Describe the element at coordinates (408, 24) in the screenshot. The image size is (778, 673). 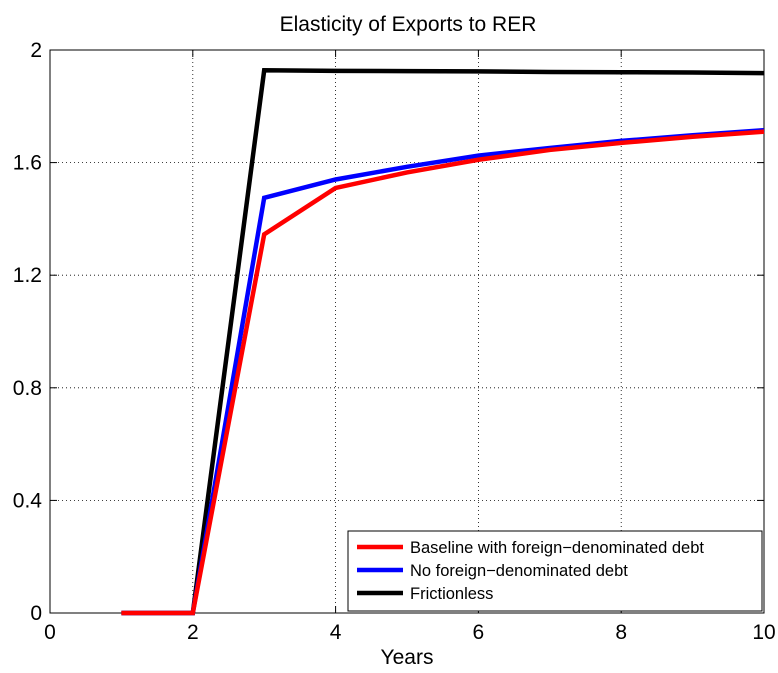
I see `chart-title: Elasticity of Exports to RER` at that location.